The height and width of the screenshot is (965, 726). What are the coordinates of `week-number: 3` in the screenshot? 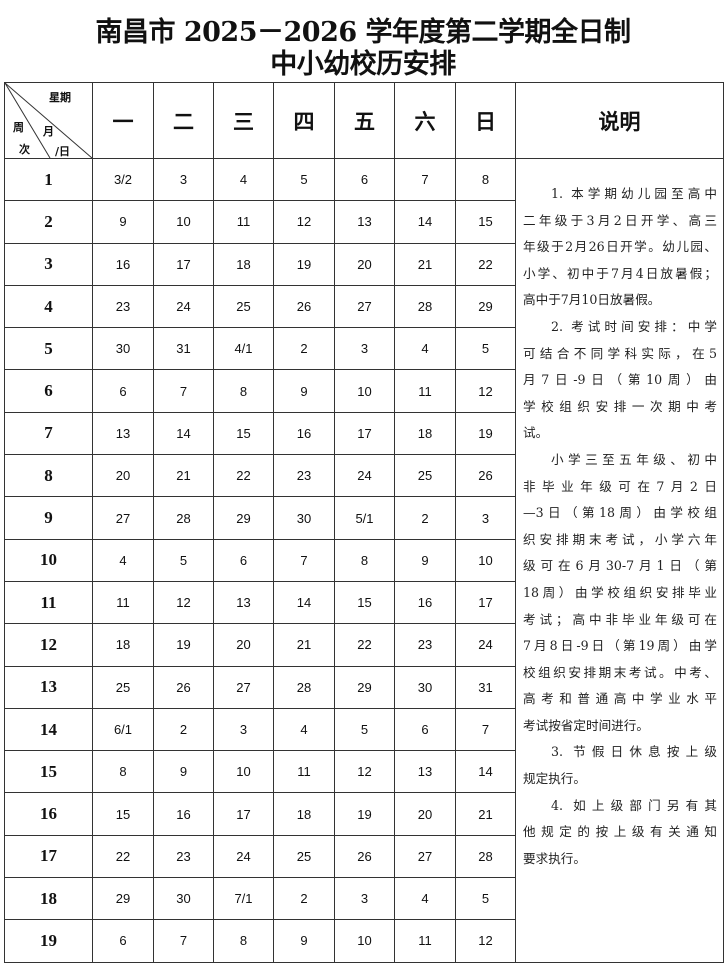 It's located at (48, 264).